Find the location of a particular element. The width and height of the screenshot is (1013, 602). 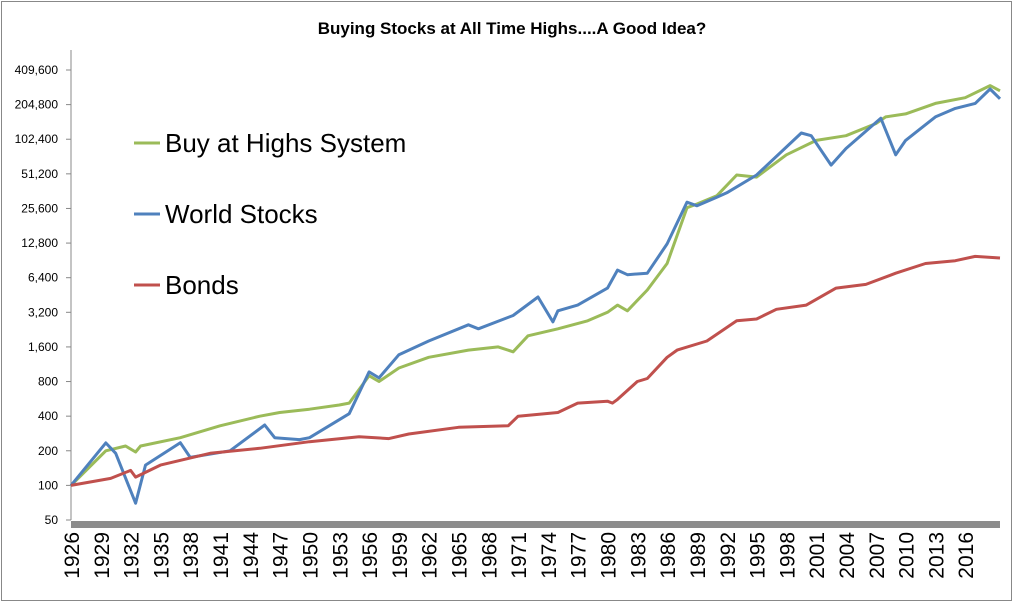

x-tick-label: 1932 is located at coordinates (132, 555).